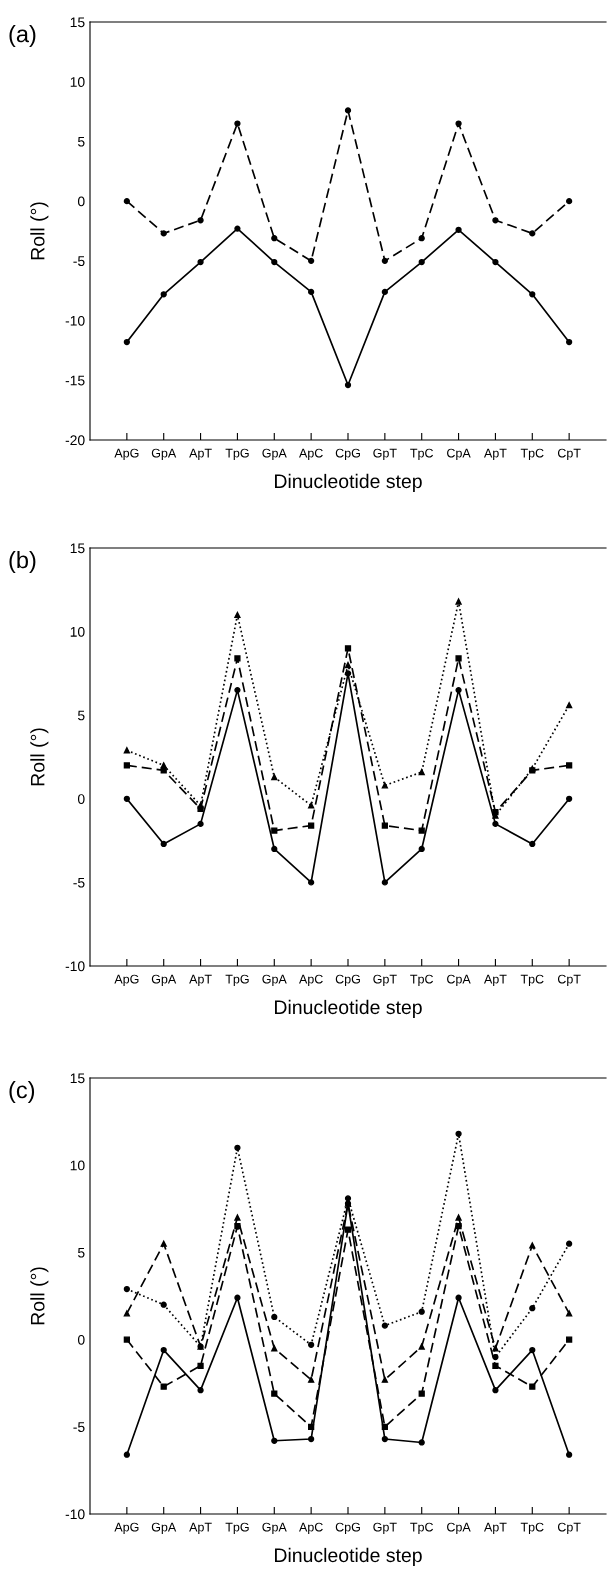 The width and height of the screenshot is (608, 1576). I want to click on y-tick-label: -15, so click(75, 380).